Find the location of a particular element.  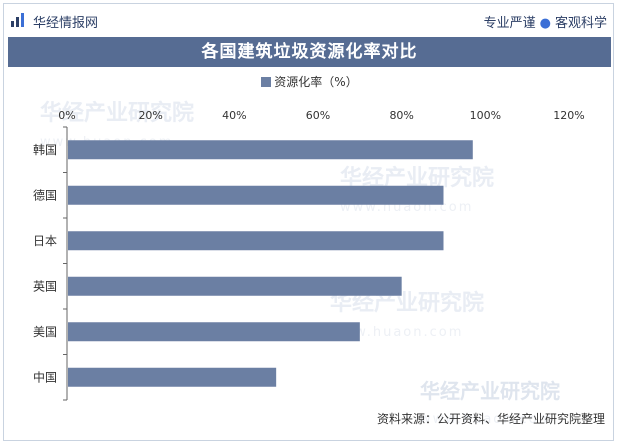

tagline: 专业严谨 ● 客观科学 is located at coordinates (545, 21).